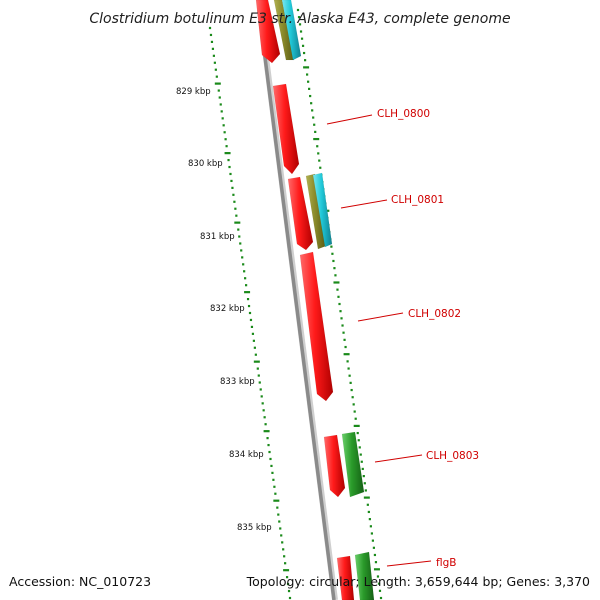 This screenshot has height=600, width=600. I want to click on gene-olive, so click(284, 30).